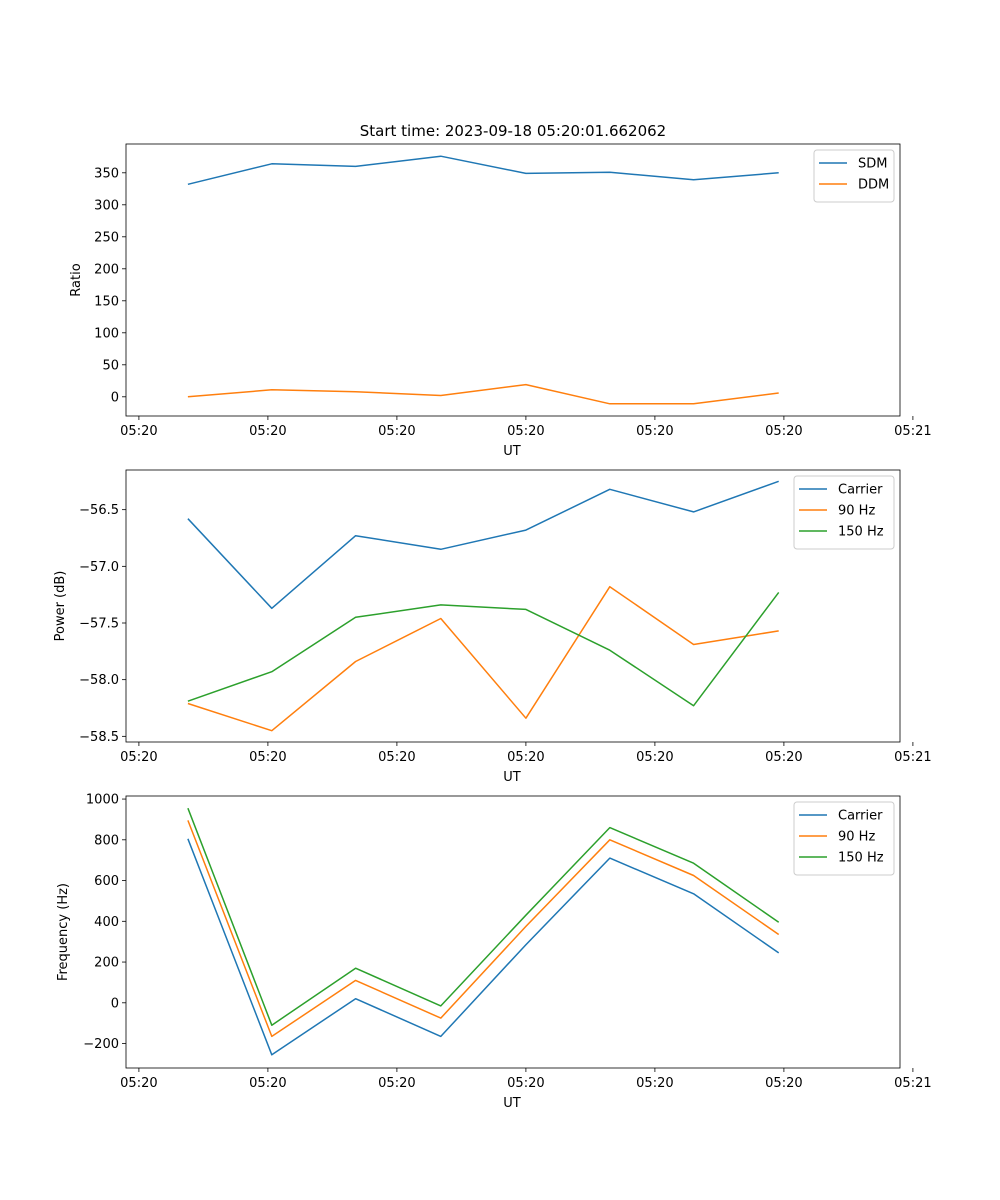  I want to click on ratio-y-tick-label: 350, so click(106, 173).